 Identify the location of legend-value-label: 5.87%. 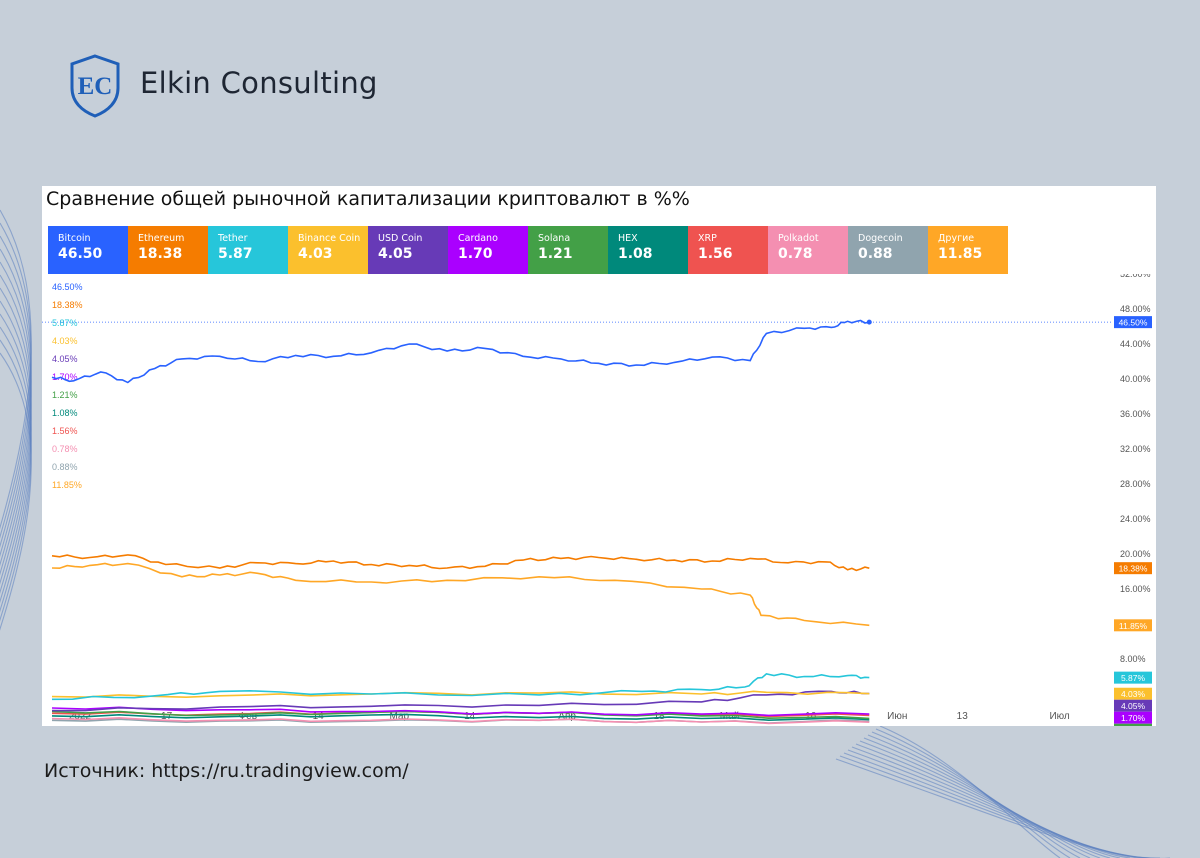
(65, 323).